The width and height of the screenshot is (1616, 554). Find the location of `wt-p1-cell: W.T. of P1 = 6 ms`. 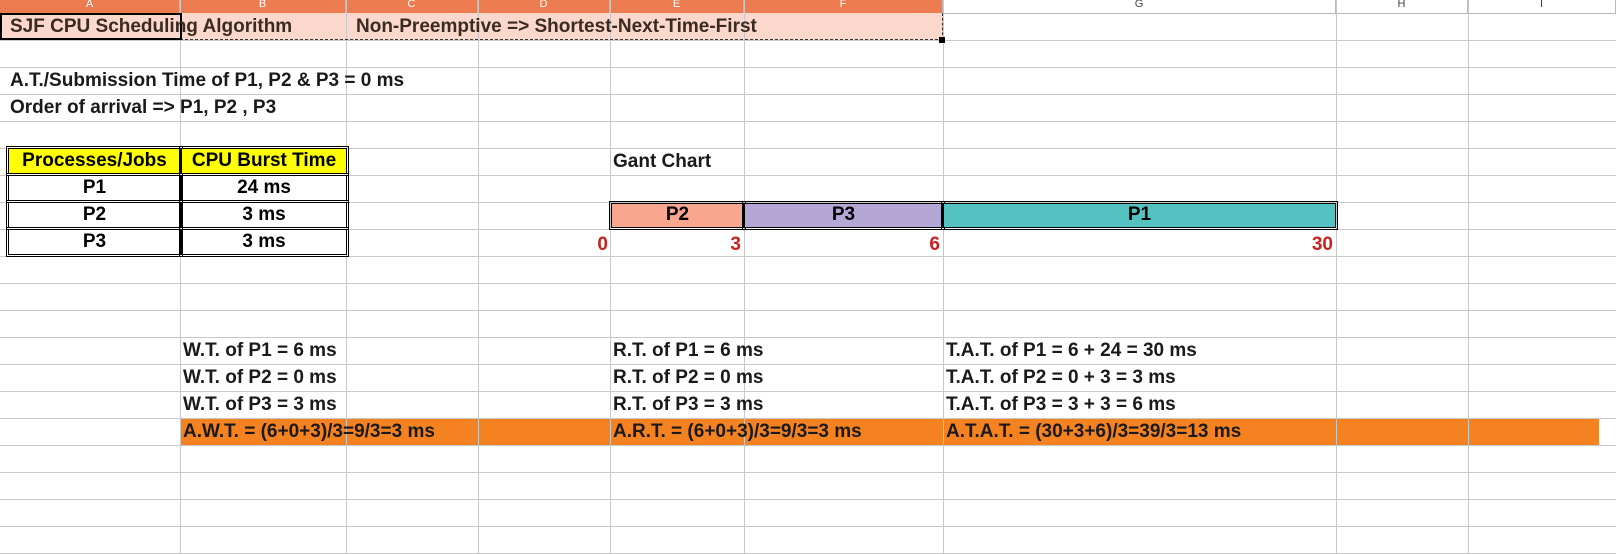

wt-p1-cell: W.T. of P1 = 6 ms is located at coordinates (260, 350).